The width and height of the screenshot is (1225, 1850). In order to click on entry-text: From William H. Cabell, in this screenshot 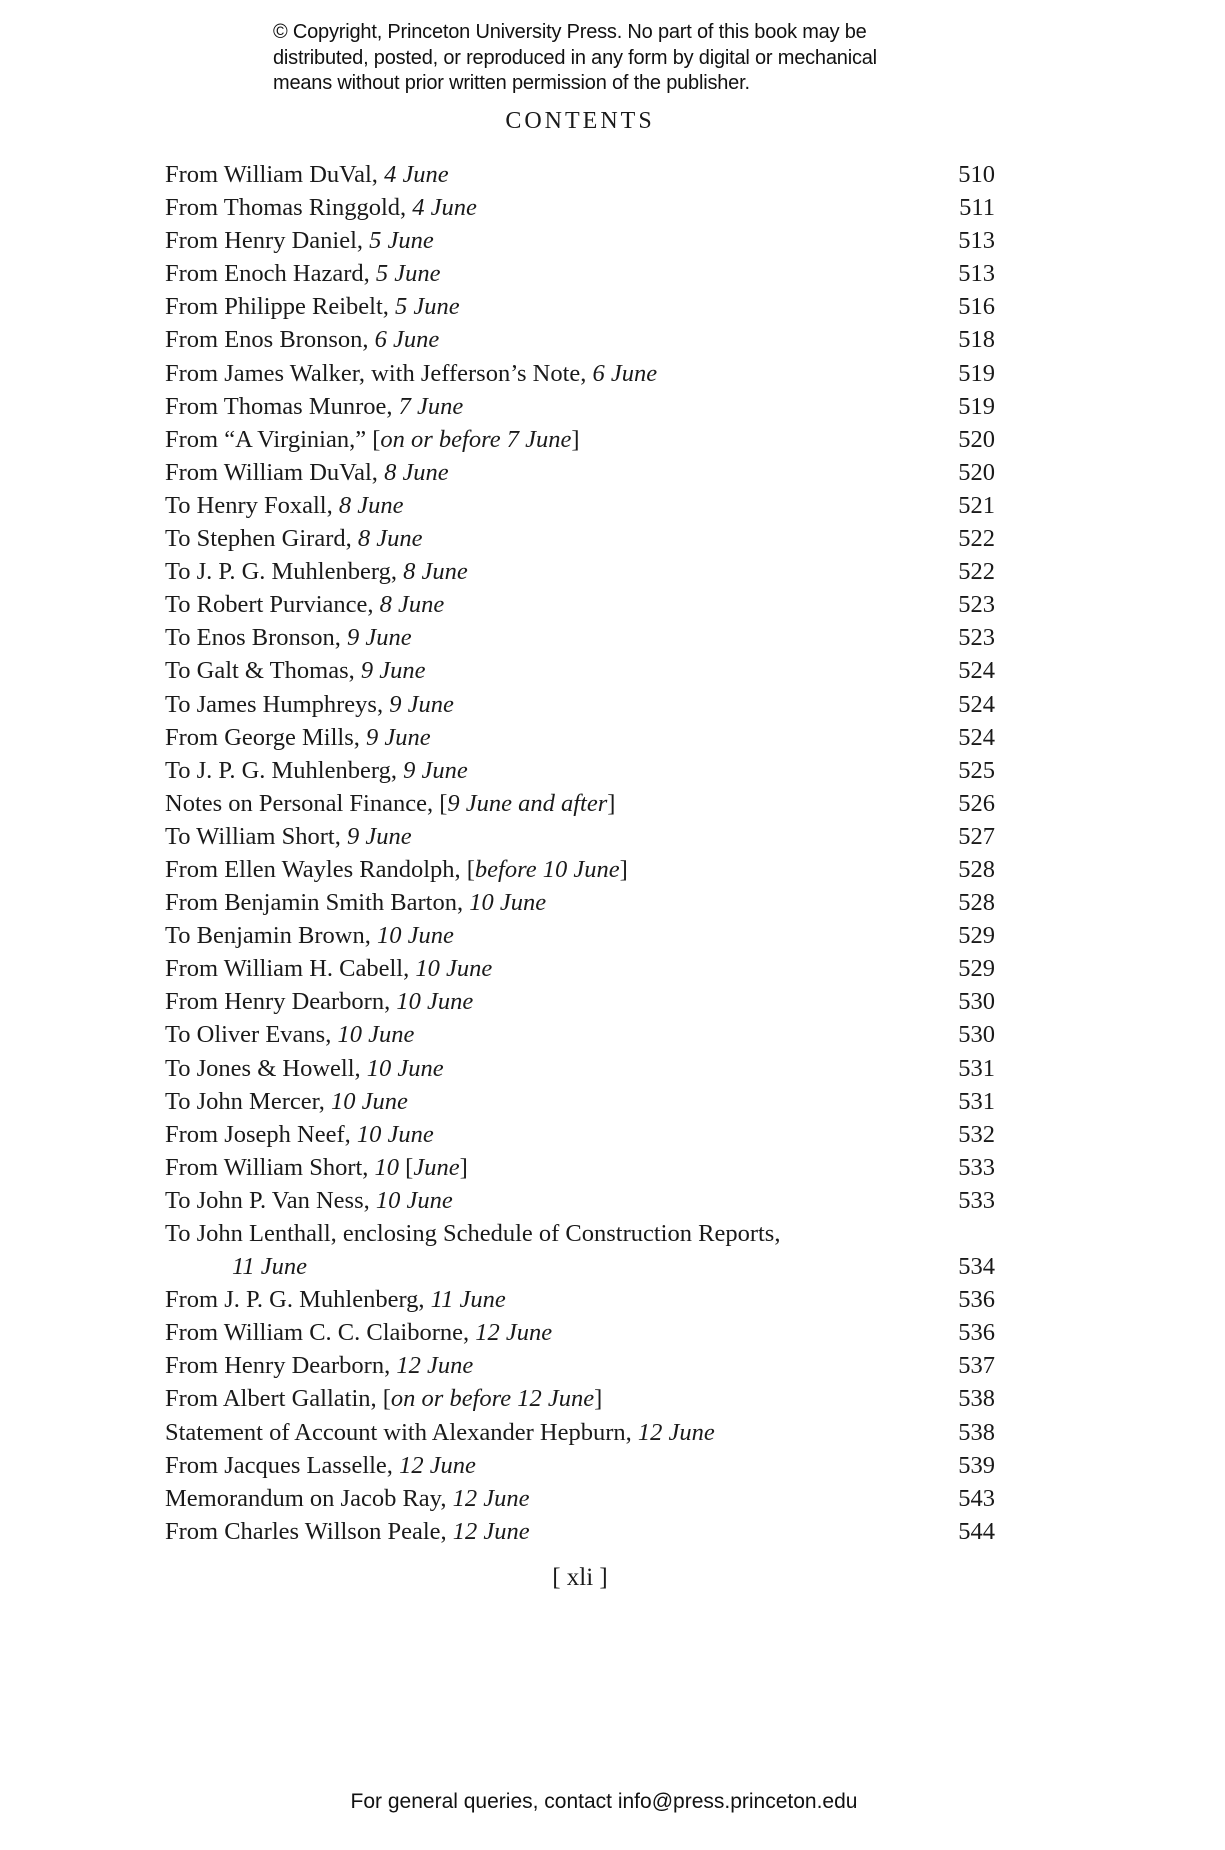, I will do `click(290, 969)`.